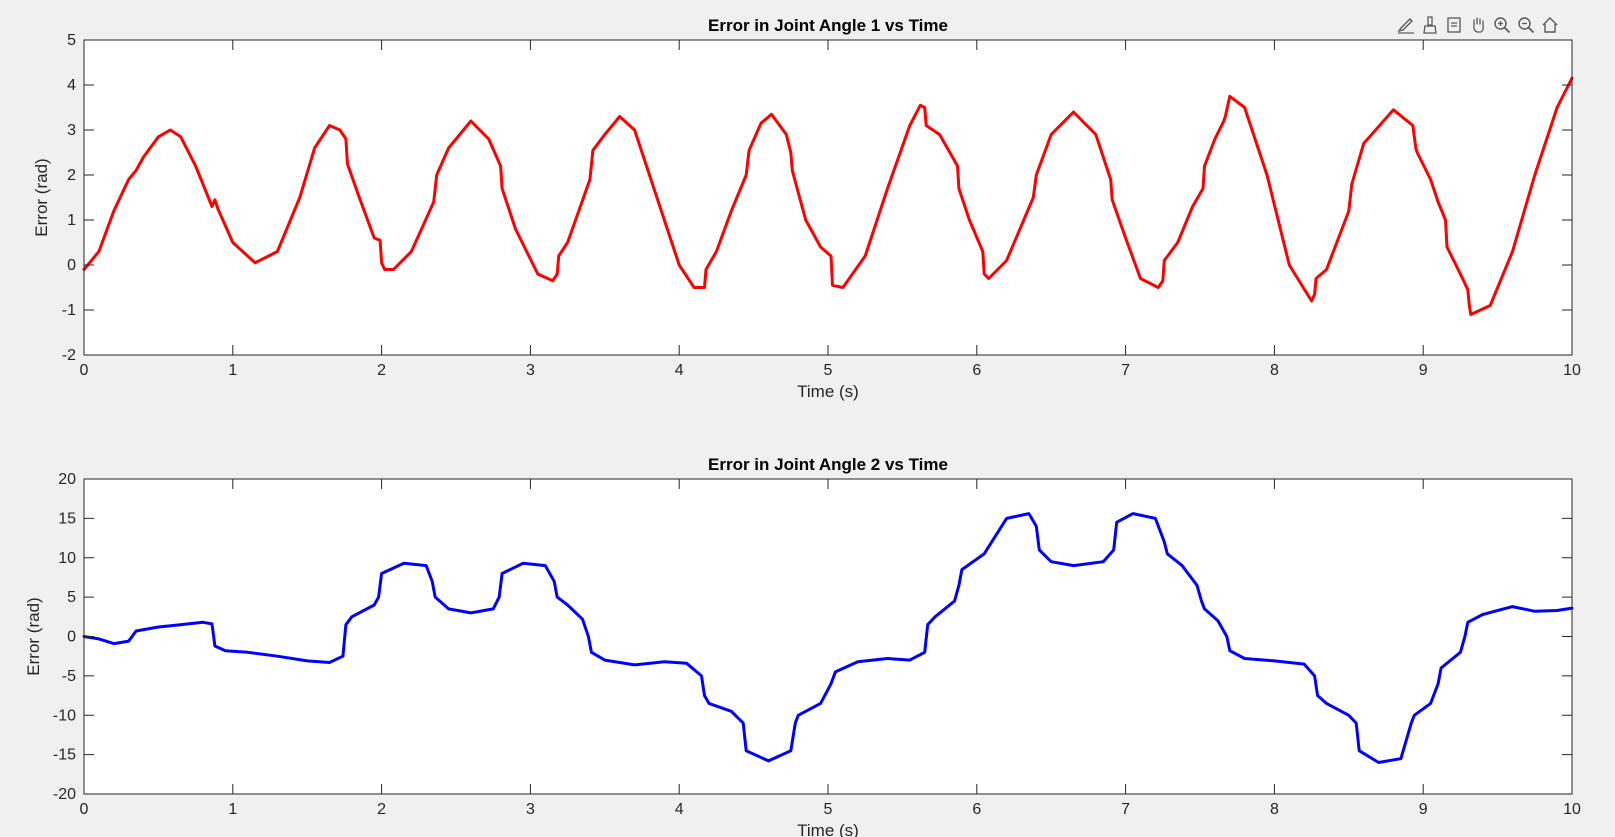  I want to click on home-icon, so click(1550, 25).